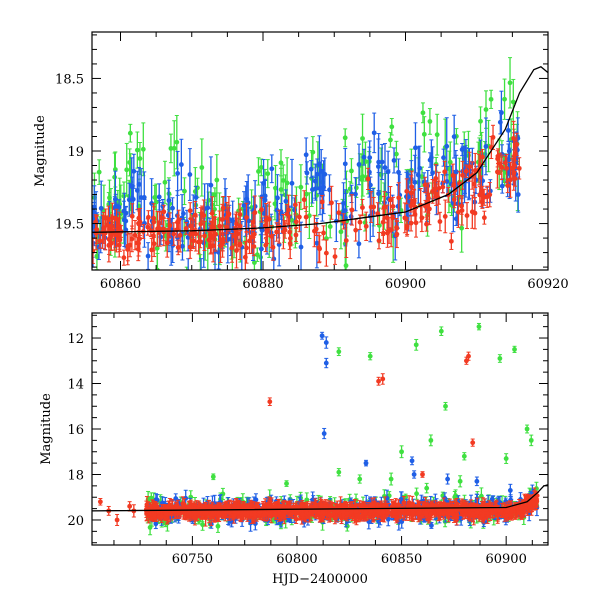 The image size is (600, 604). What do you see at coordinates (262, 284) in the screenshot?
I see `x-tick-label: 60880` at bounding box center [262, 284].